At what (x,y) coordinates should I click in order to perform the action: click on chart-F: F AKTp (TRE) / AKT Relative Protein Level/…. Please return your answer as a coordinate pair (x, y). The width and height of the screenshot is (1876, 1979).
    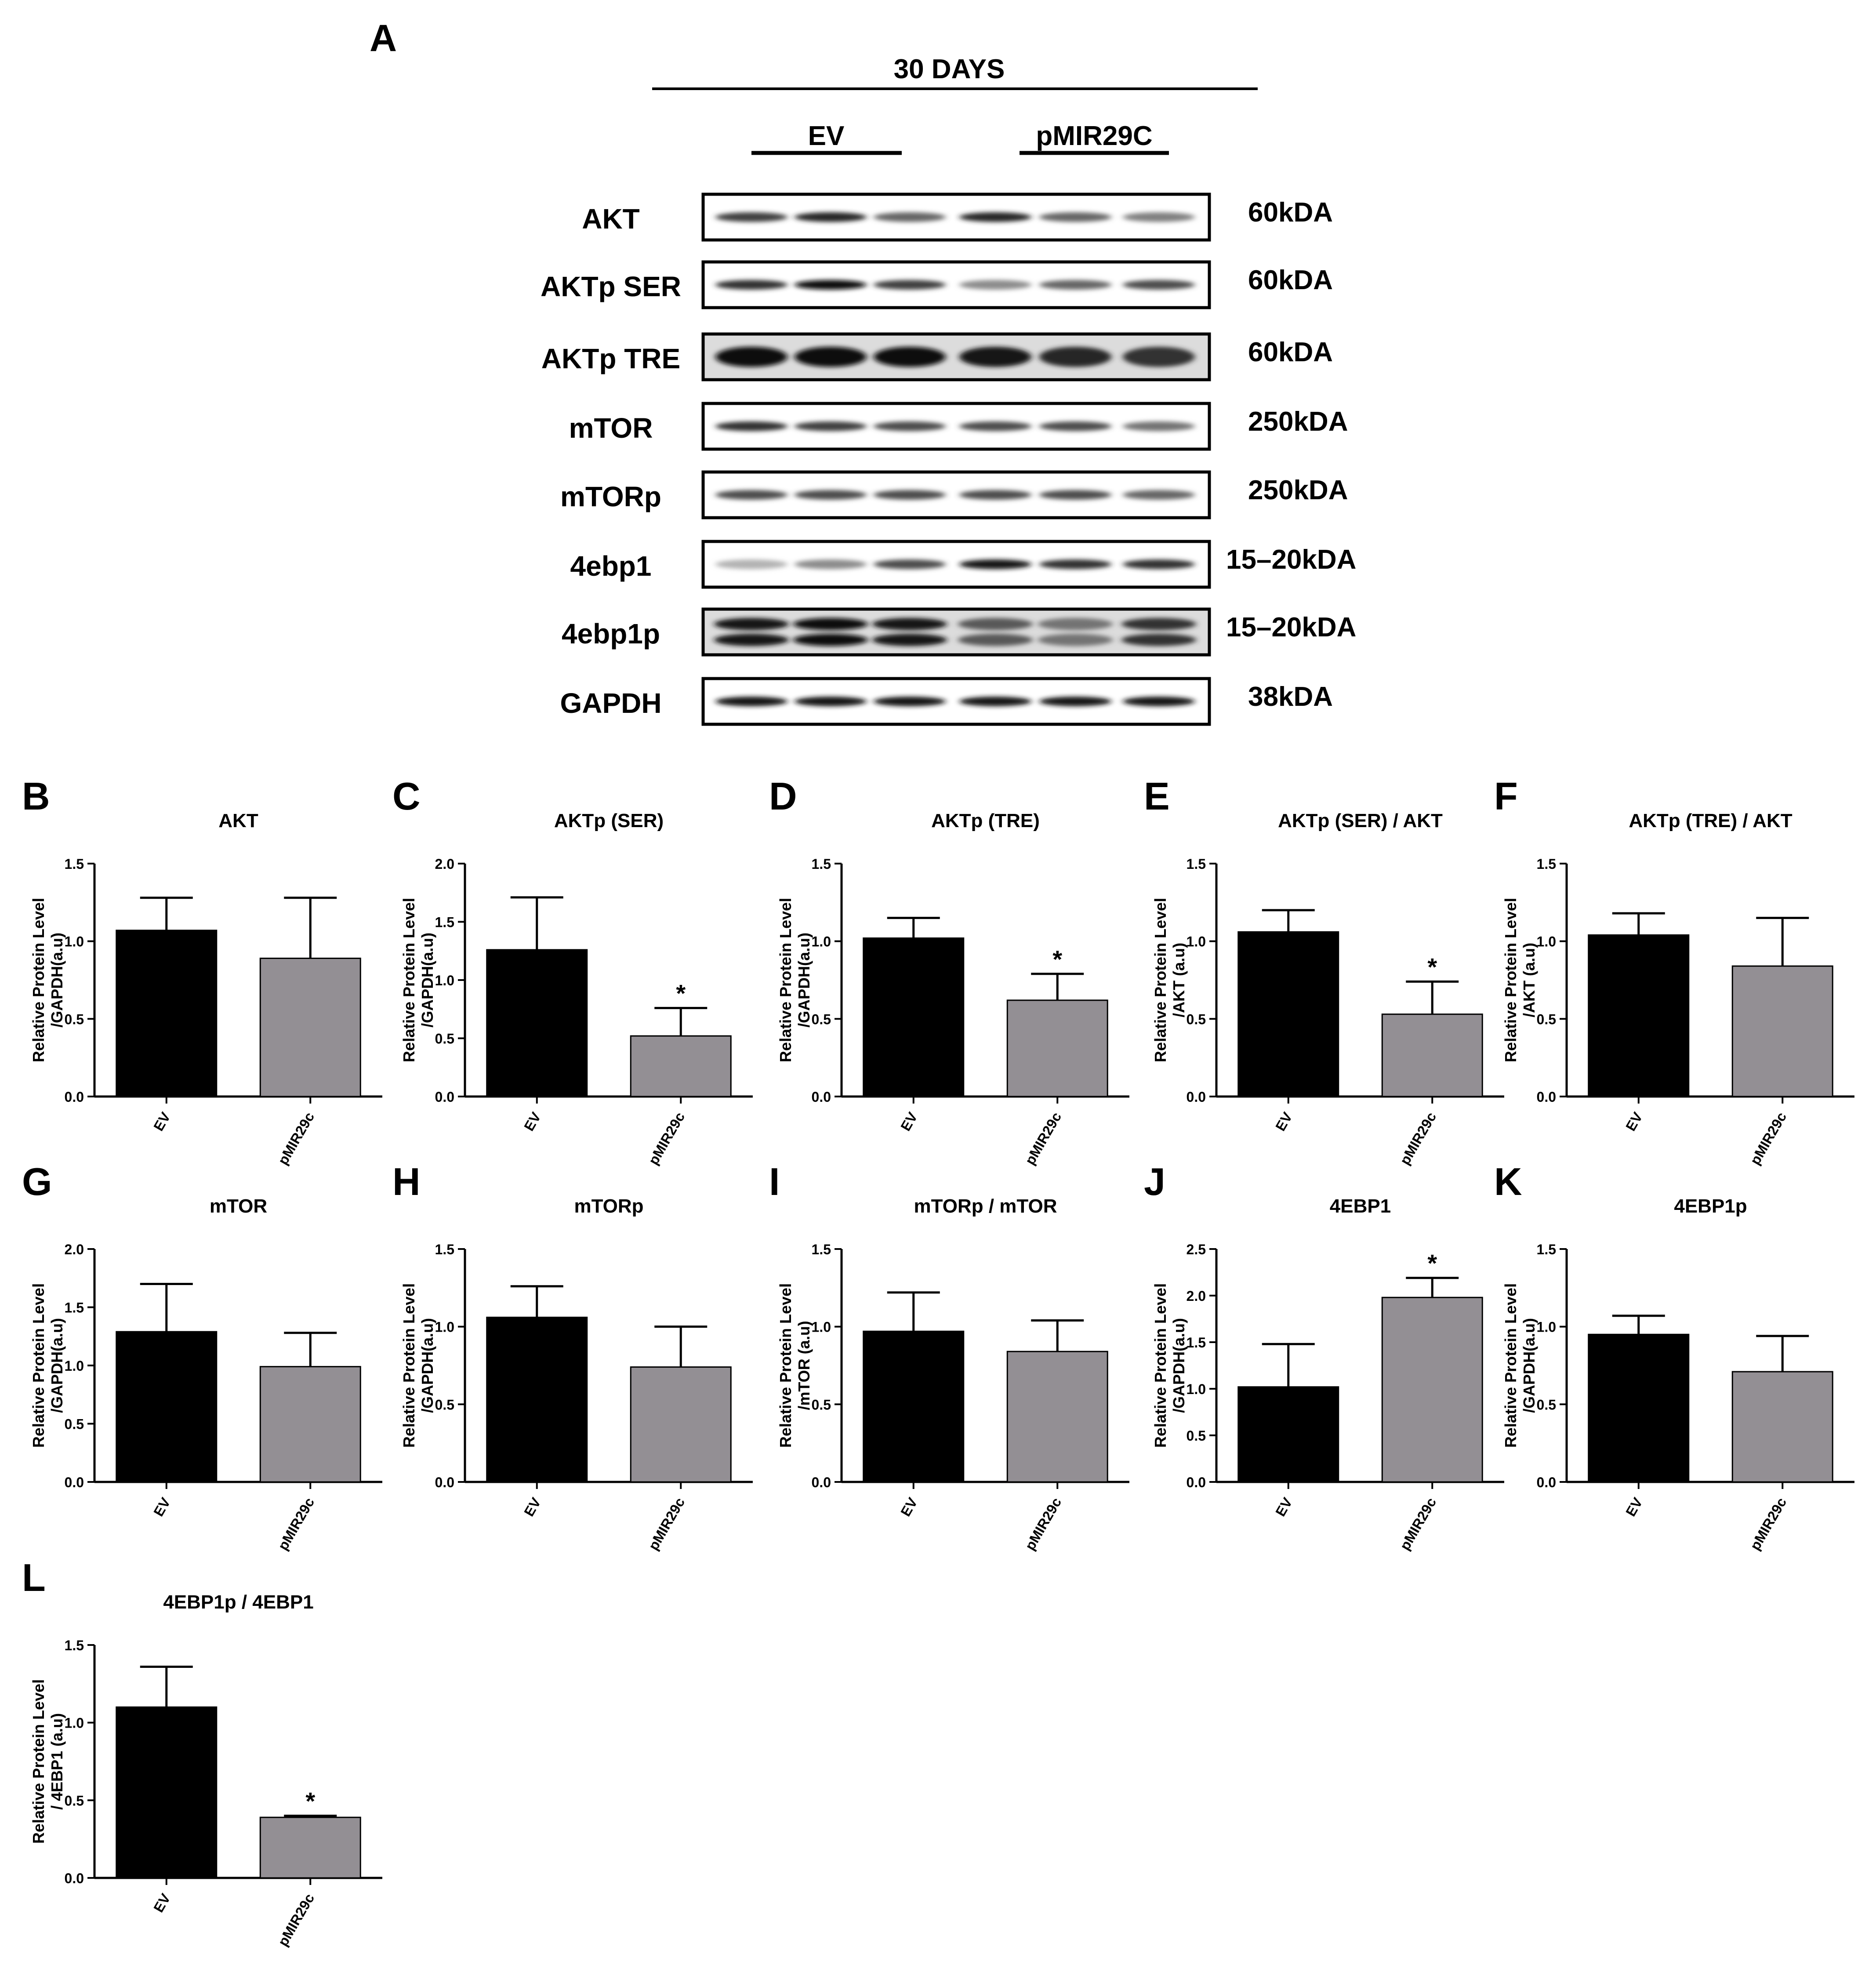
    Looking at the image, I should click on (1674, 971).